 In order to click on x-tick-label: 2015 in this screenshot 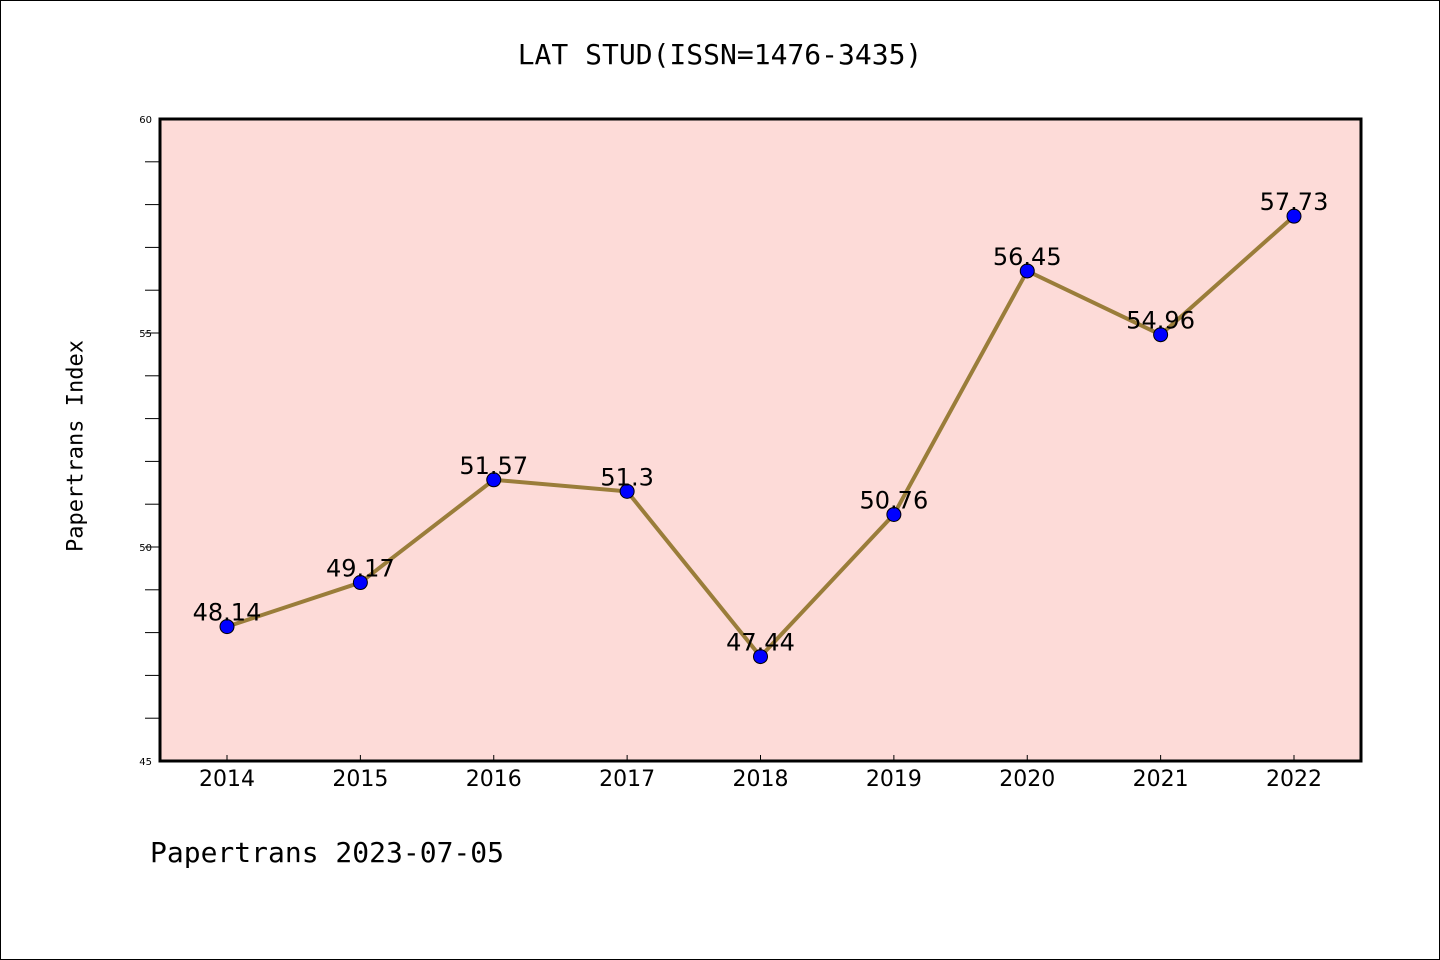, I will do `click(360, 779)`.